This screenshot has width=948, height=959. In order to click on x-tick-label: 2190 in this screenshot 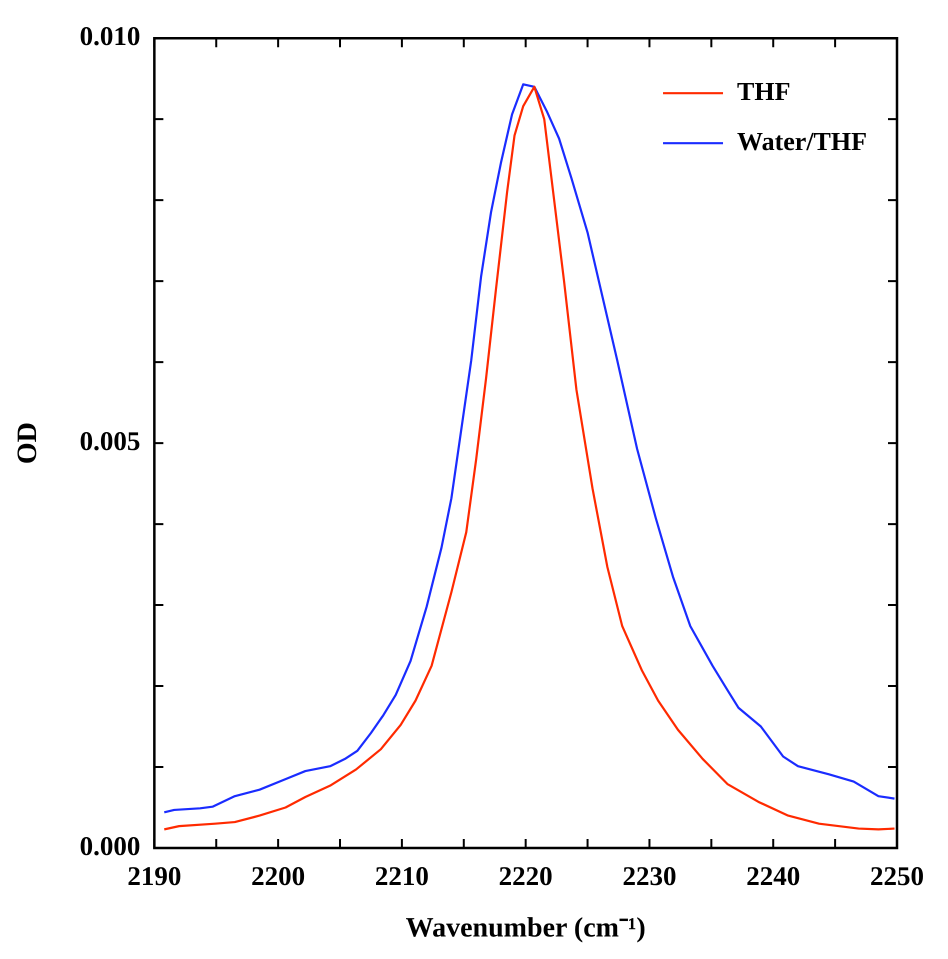, I will do `click(154, 876)`.